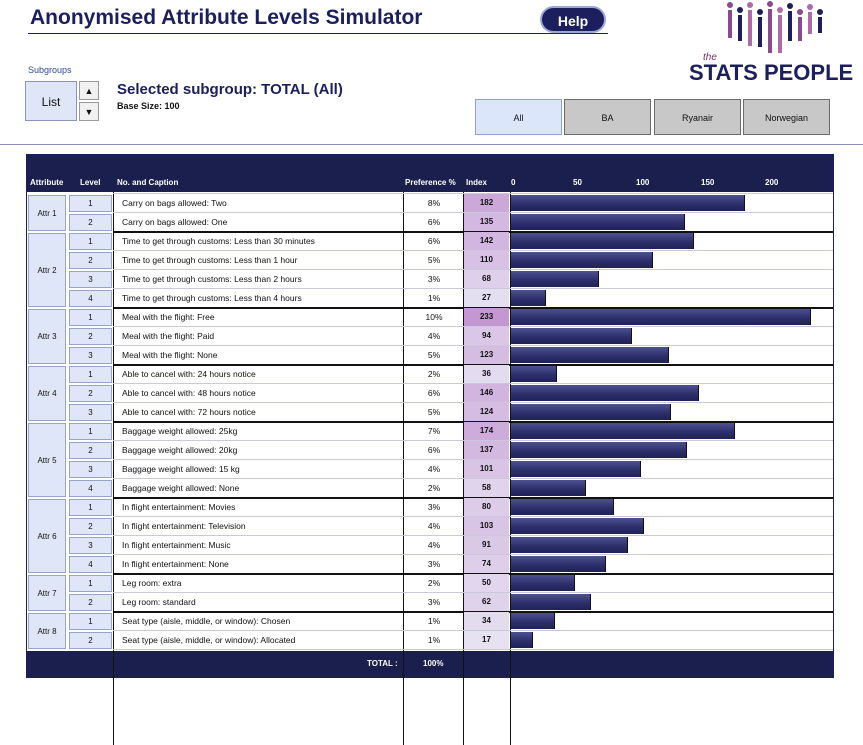  What do you see at coordinates (786, 117) in the screenshot?
I see `tab-norwegian: Norwegian` at bounding box center [786, 117].